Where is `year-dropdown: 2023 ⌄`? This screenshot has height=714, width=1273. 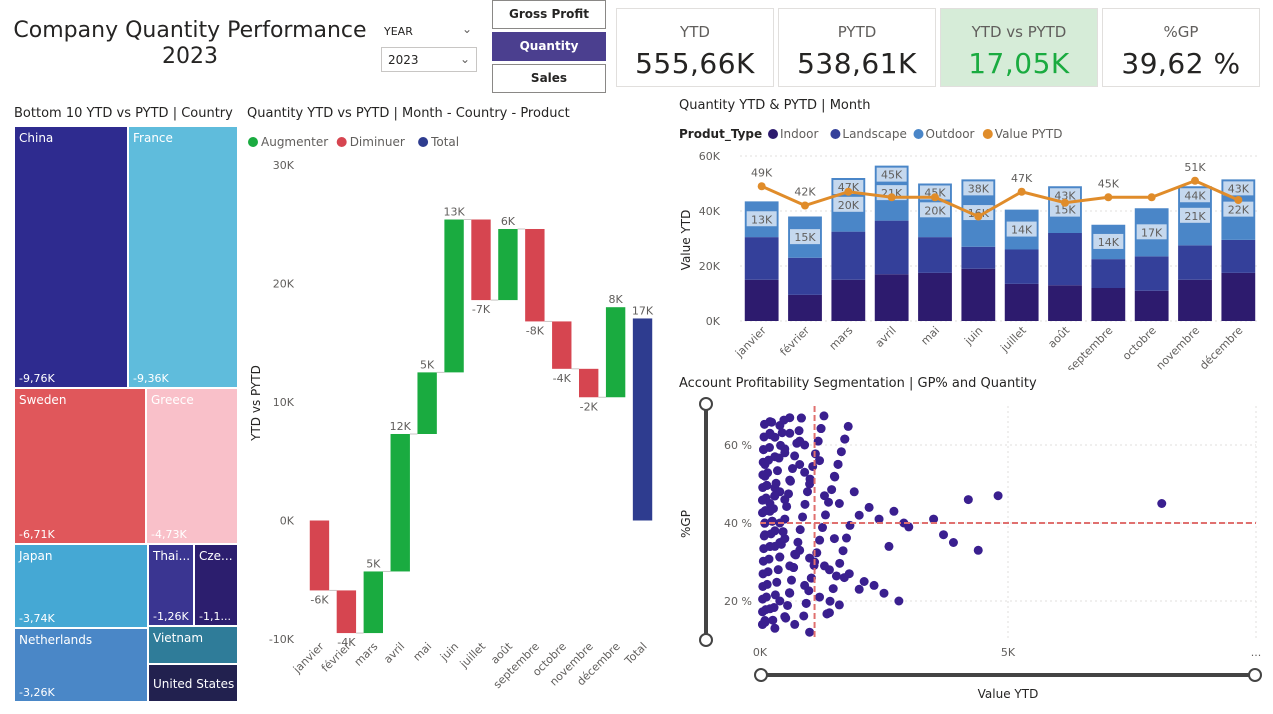 year-dropdown: 2023 ⌄ is located at coordinates (429, 59).